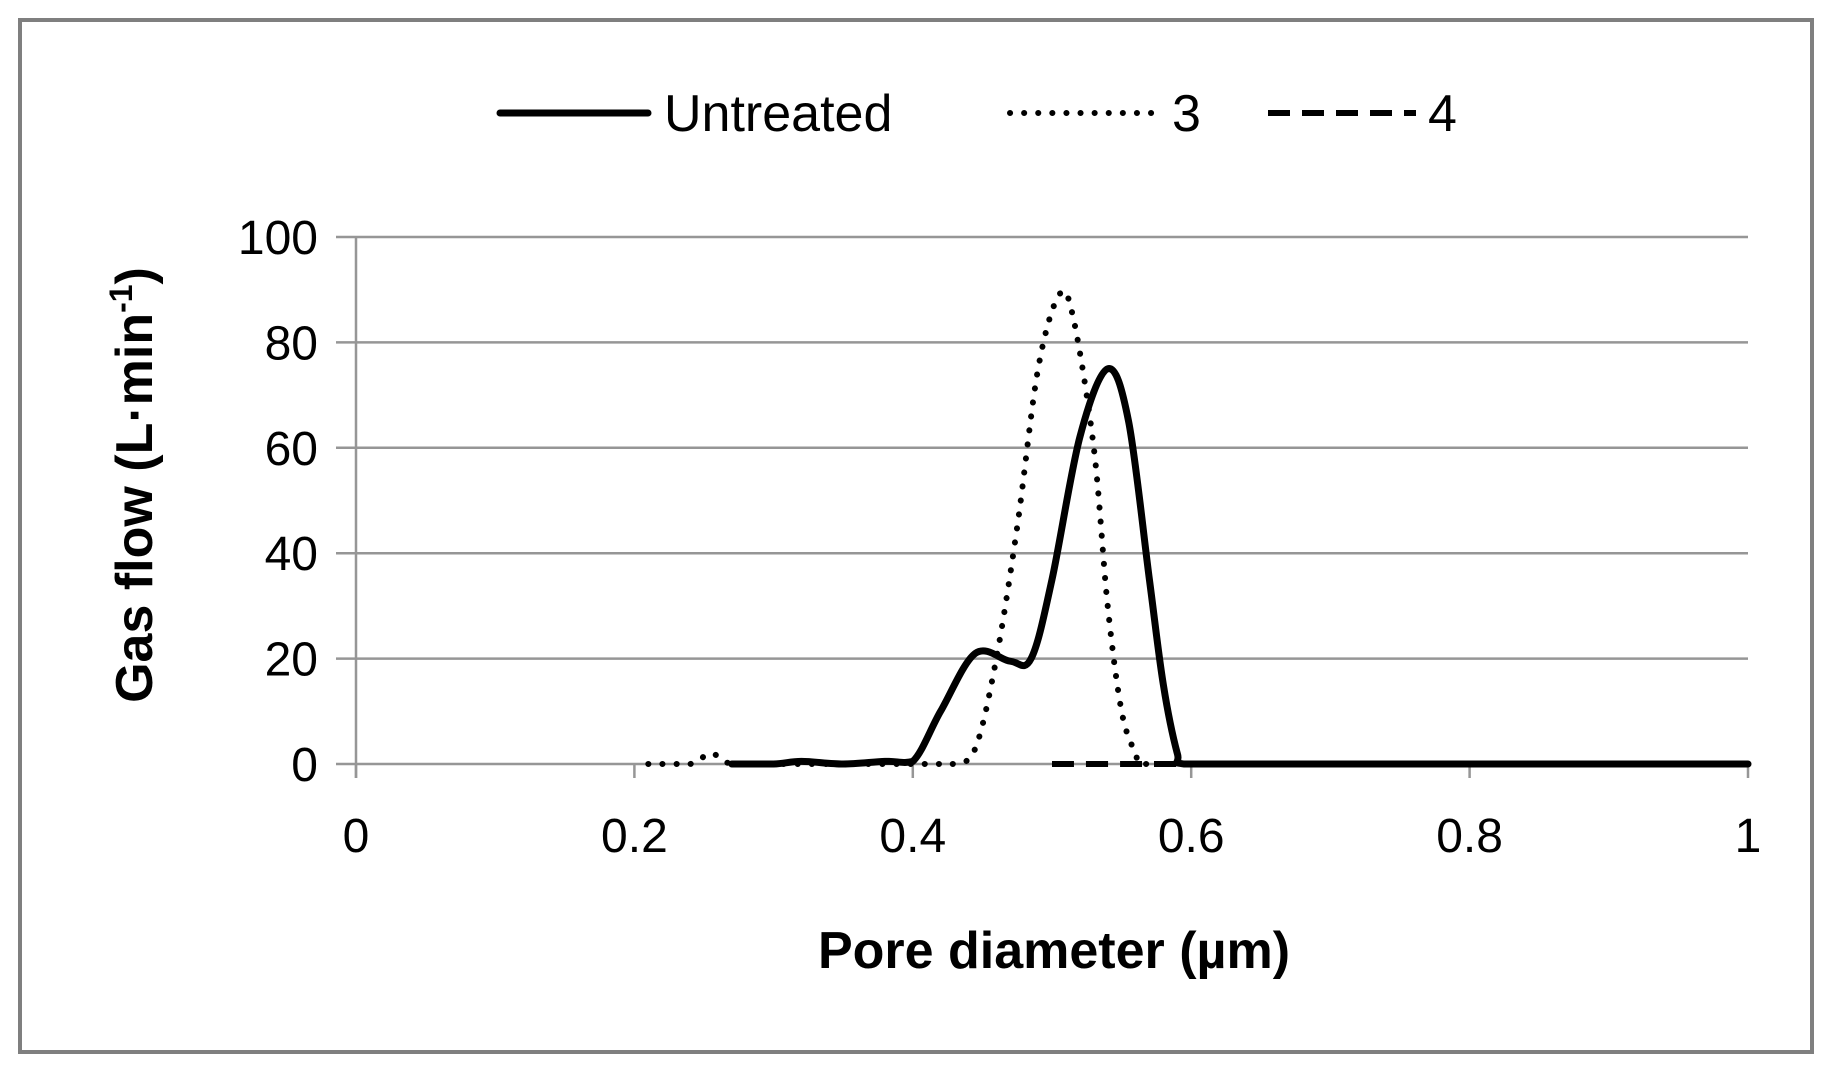 This screenshot has height=1074, width=1838. I want to click on x-tick-label: 0.4, so click(912, 836).